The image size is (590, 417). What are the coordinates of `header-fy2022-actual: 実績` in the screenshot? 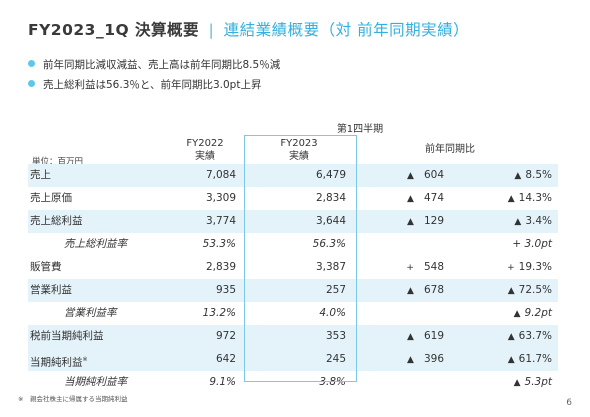 It's located at (205, 156).